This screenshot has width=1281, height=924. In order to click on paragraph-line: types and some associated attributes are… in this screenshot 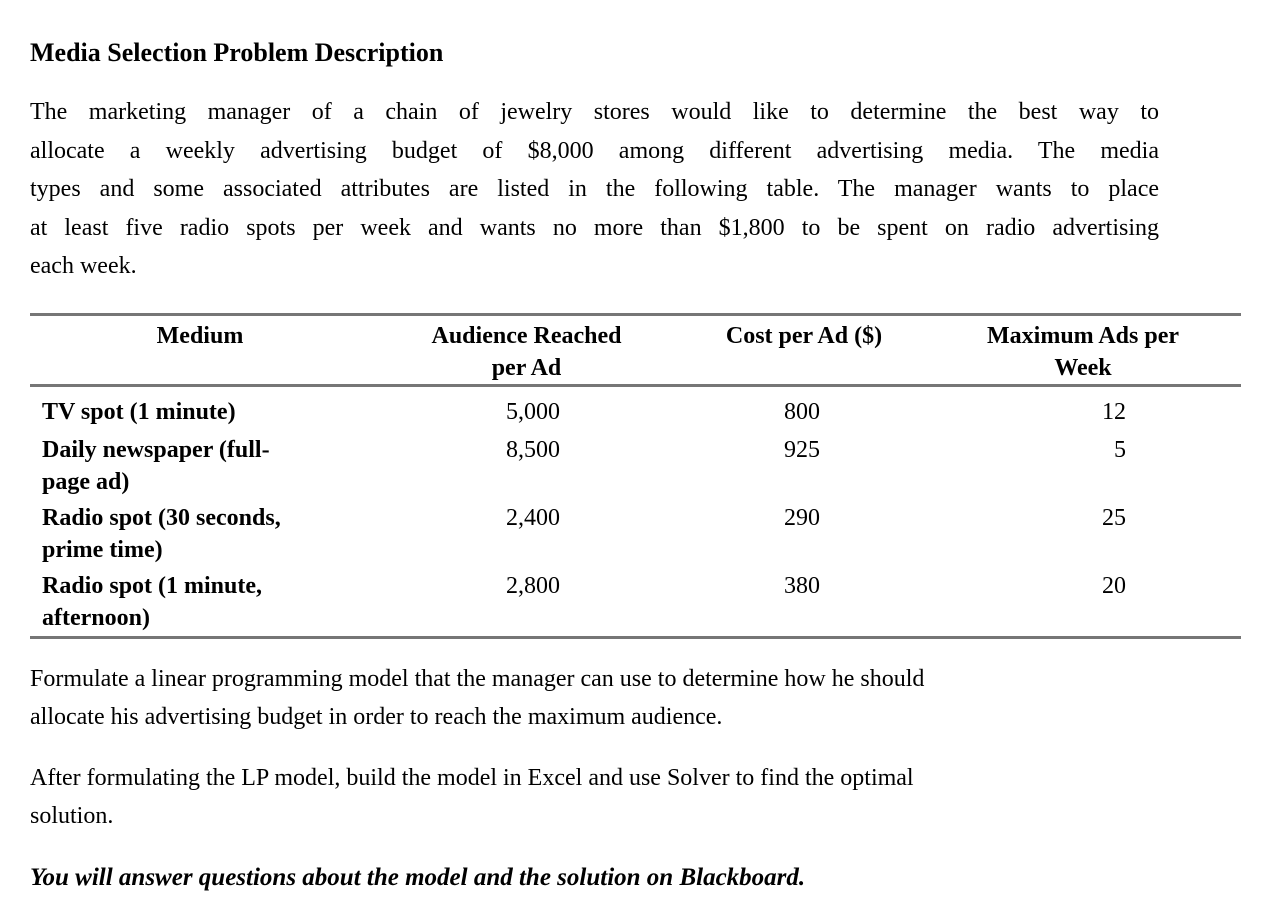, I will do `click(594, 189)`.